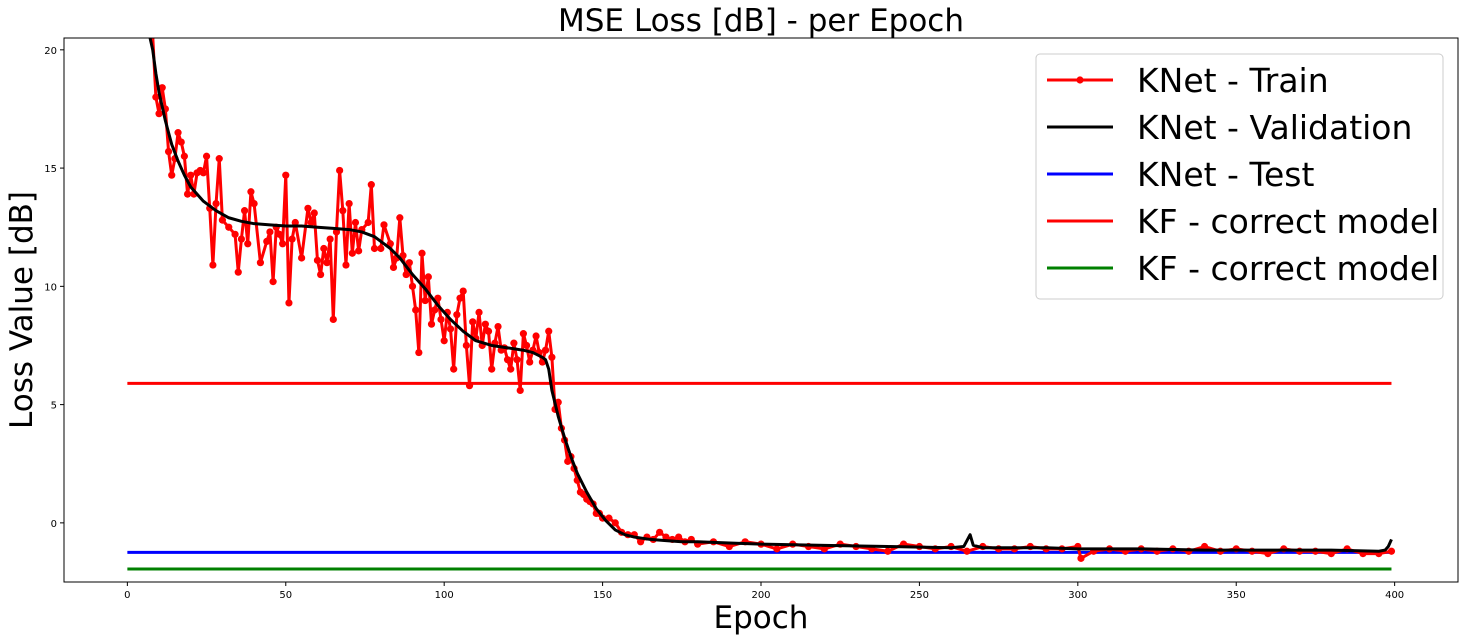  What do you see at coordinates (54, 524) in the screenshot?
I see `y-tick-label-0: 0` at bounding box center [54, 524].